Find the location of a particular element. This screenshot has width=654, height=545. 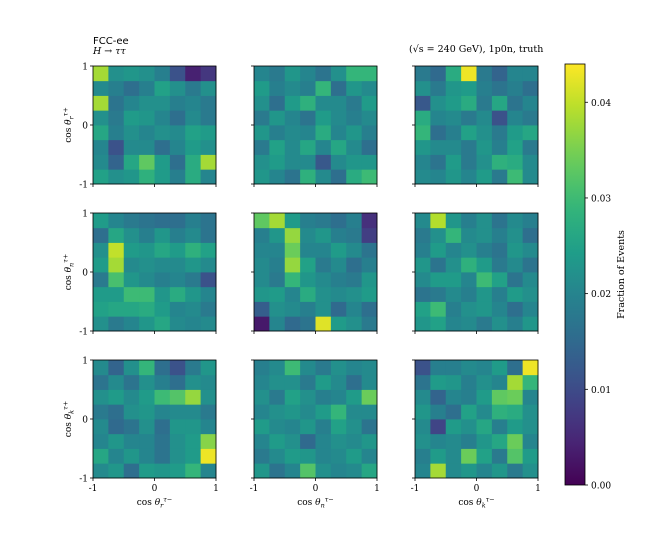

x-axis-label: cos θrτ− is located at coordinates (155, 503).